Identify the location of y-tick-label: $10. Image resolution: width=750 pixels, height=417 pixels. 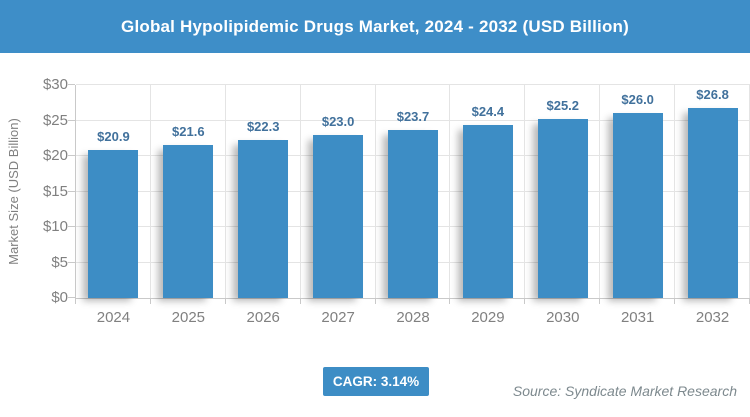
(55, 226).